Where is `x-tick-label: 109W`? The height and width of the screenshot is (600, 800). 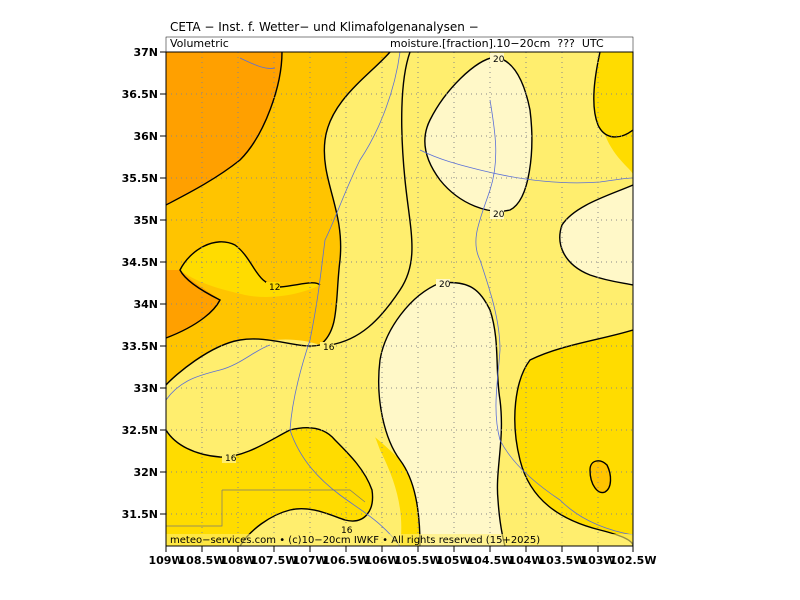
x-tick-label: 109W is located at coordinates (165, 560).